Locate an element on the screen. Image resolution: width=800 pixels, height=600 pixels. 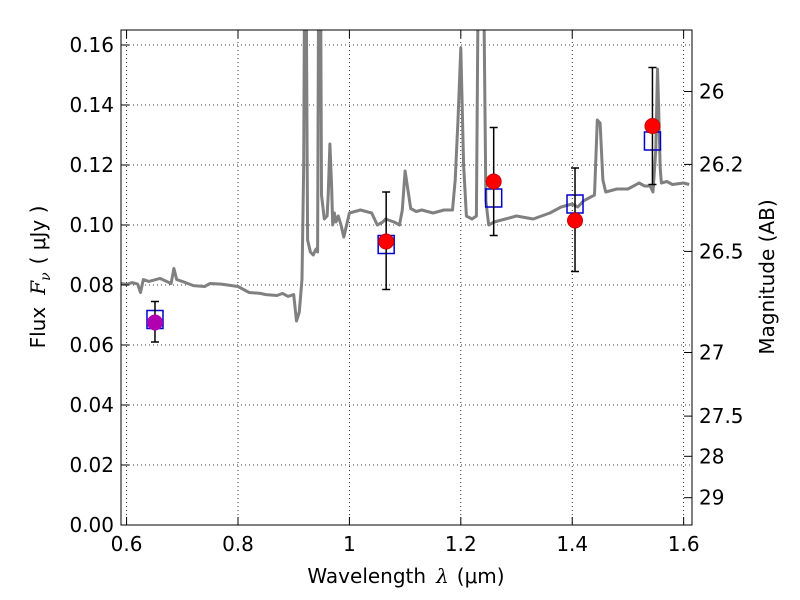
x-tick-label: 0.6 is located at coordinates (127, 544).